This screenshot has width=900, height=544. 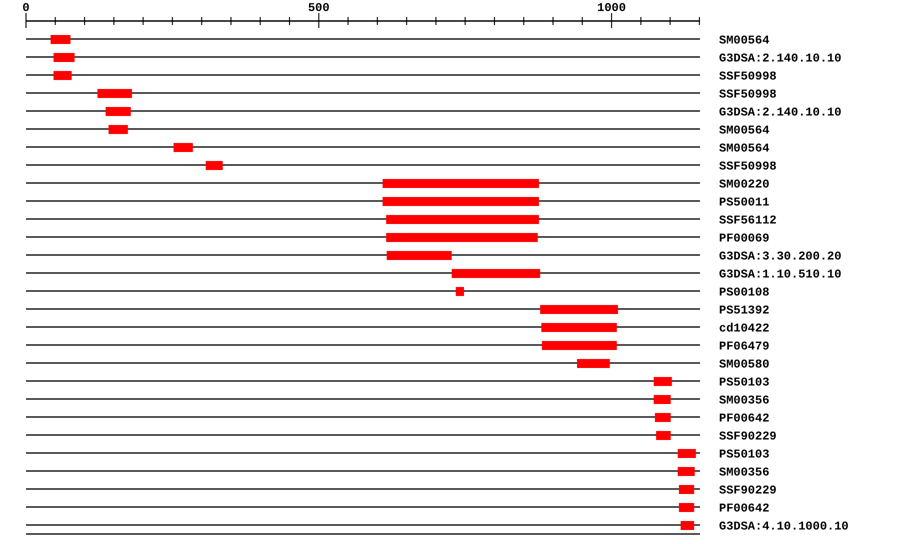 What do you see at coordinates (784, 526) in the screenshot?
I see `y-tick-label: G3DSA:4.10.1000.10` at bounding box center [784, 526].